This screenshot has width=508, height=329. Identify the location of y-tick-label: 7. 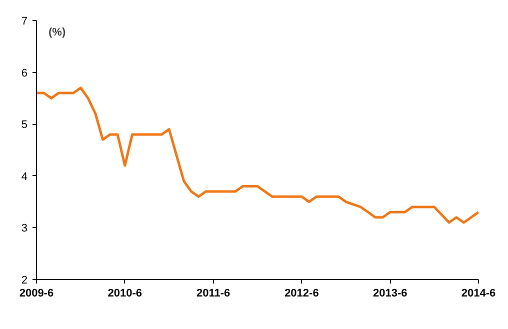
(24, 22).